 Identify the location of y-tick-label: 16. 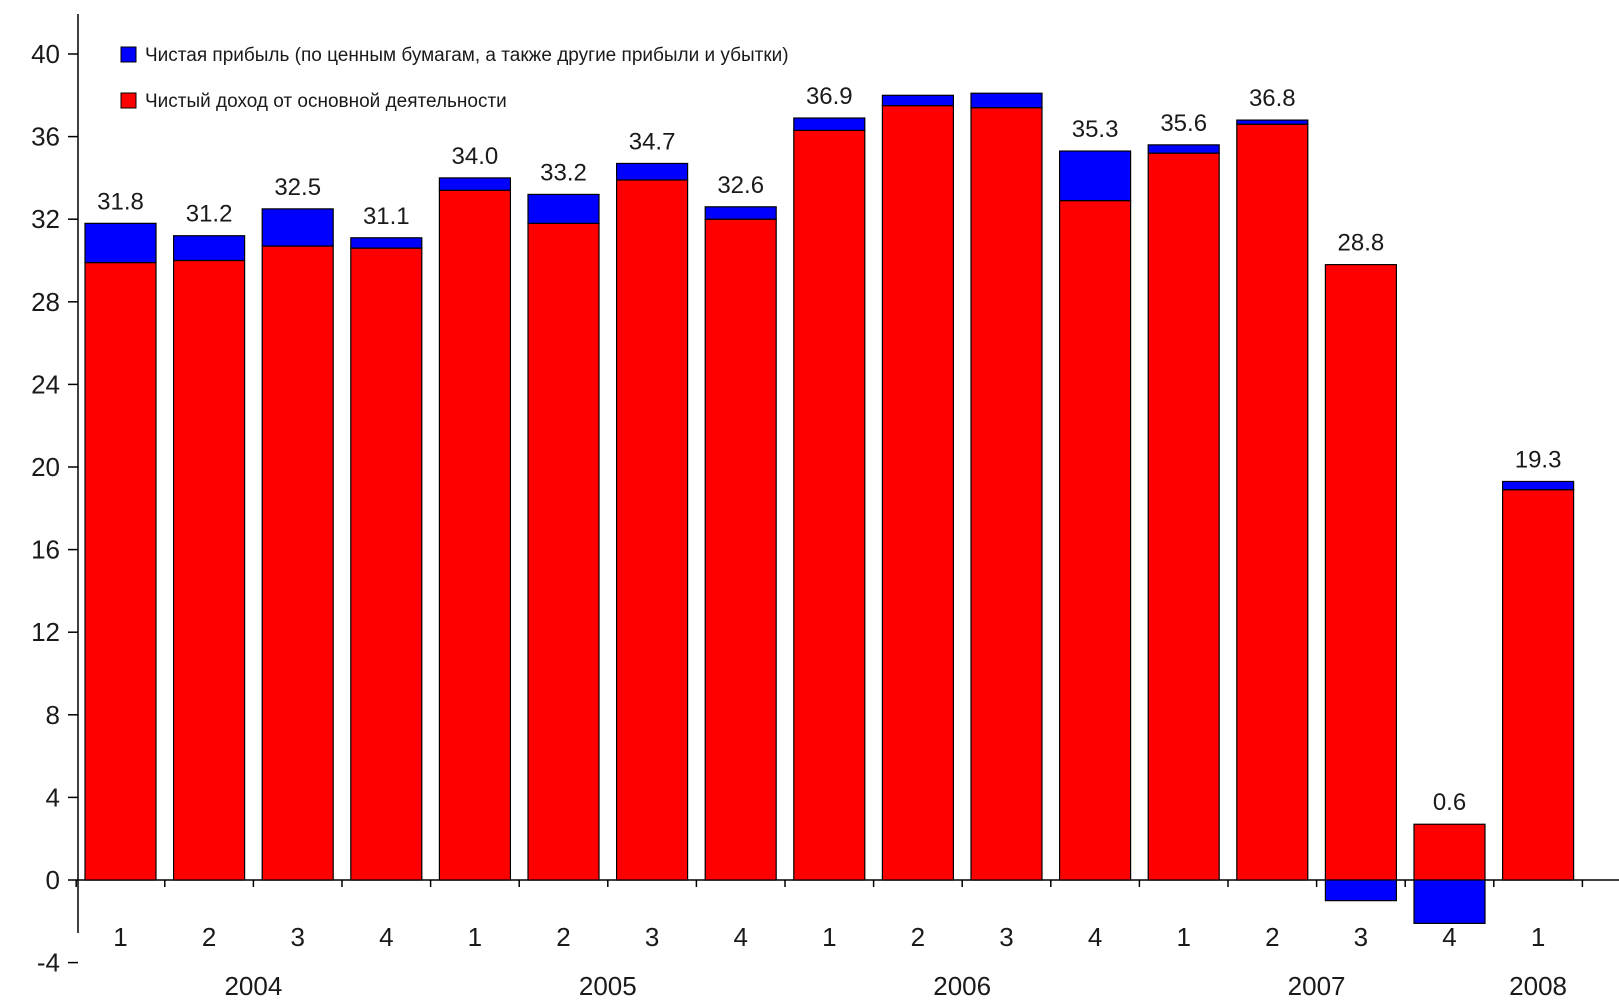
(45, 550).